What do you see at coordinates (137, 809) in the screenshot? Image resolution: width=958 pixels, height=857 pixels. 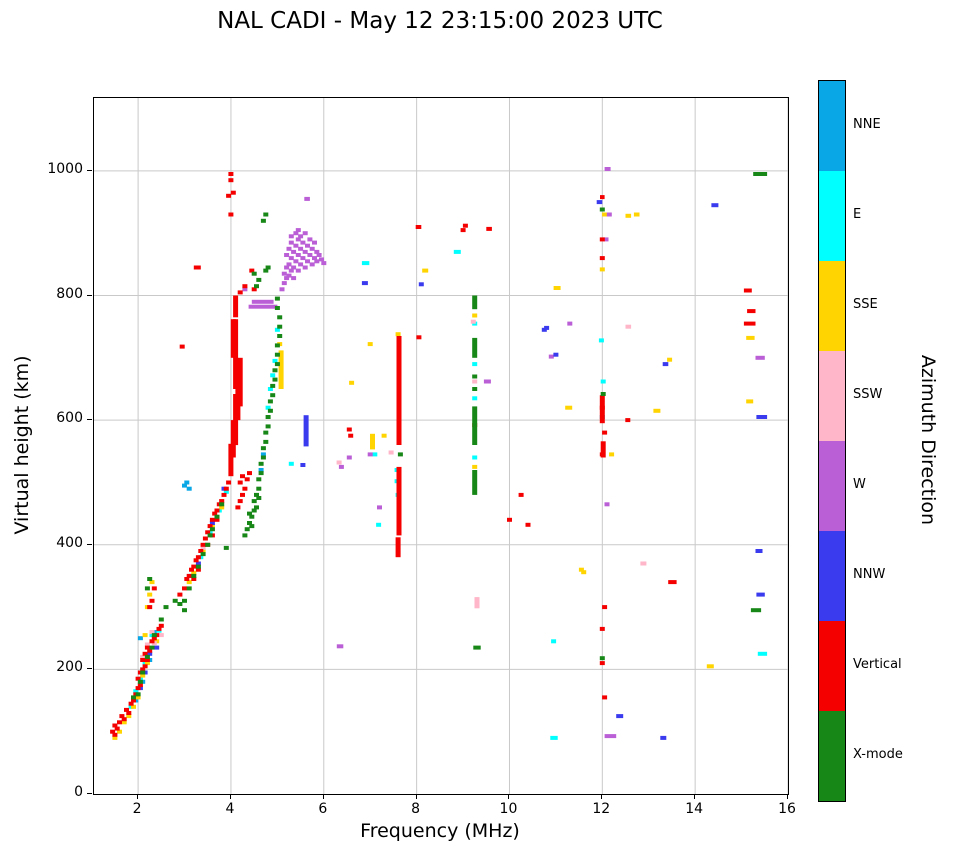 I see `x-tick-label: 2` at bounding box center [137, 809].